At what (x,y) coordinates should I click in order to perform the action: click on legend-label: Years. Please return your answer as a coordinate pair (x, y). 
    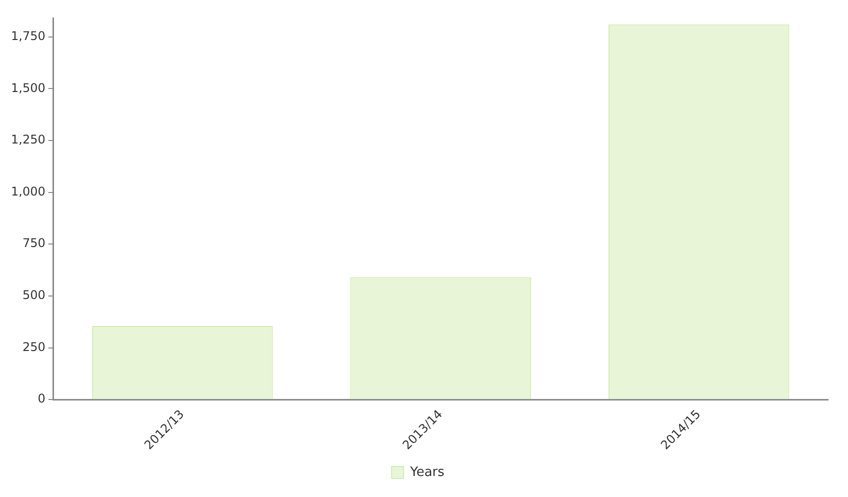
    Looking at the image, I should click on (427, 472).